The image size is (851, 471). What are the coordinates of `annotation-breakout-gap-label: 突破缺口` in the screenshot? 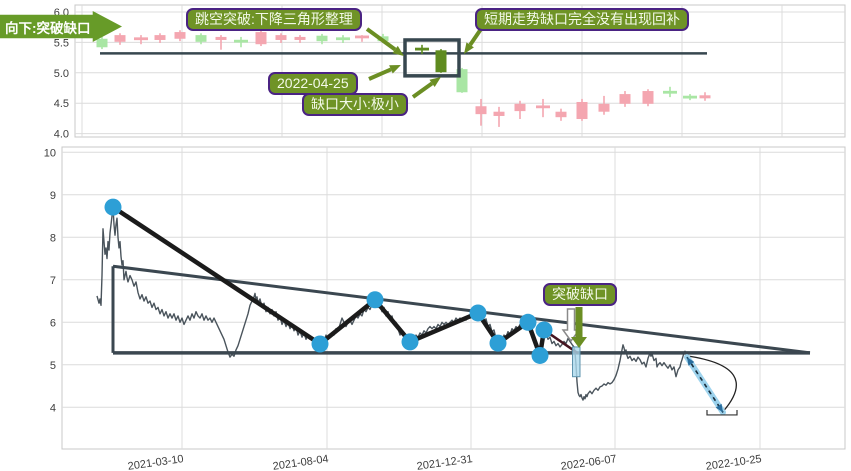 It's located at (580, 294).